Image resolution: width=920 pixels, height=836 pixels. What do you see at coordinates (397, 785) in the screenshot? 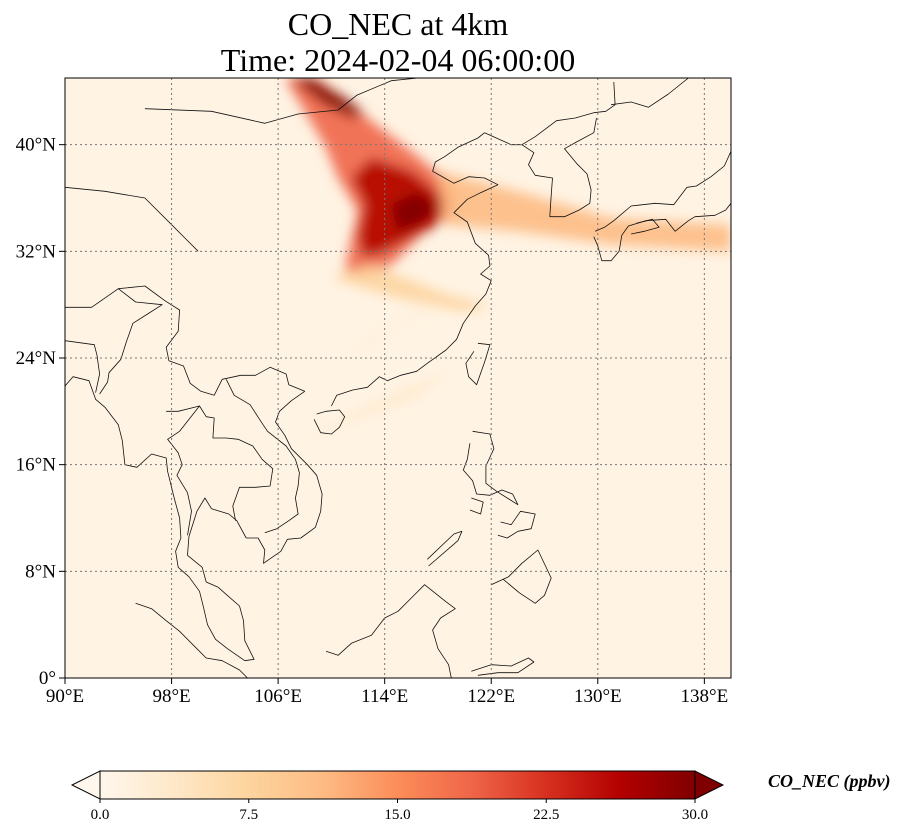
I see `colorbar-gradient` at bounding box center [397, 785].